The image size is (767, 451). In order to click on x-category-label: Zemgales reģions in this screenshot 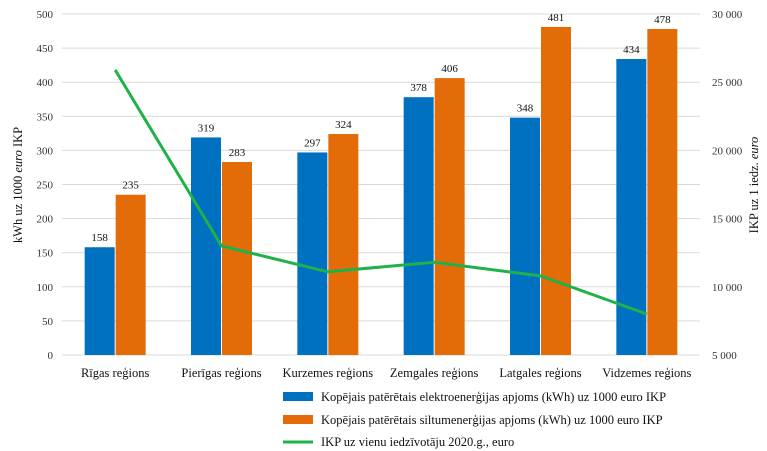, I will do `click(434, 373)`.